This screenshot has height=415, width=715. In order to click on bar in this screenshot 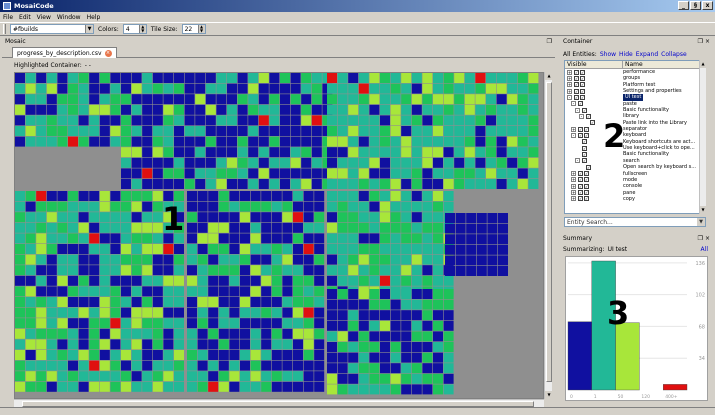, I will do `click(675, 387)`.